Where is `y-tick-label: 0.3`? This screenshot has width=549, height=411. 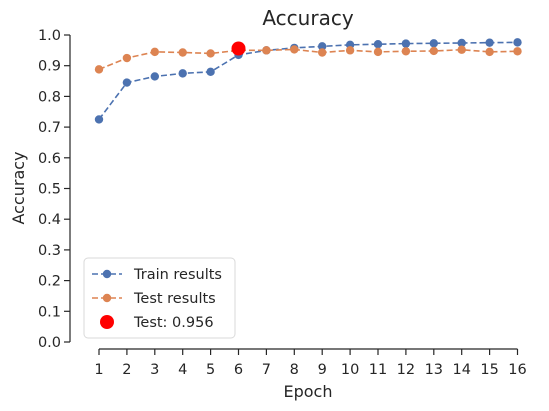
y-tick-label: 0.3 is located at coordinates (49, 251).